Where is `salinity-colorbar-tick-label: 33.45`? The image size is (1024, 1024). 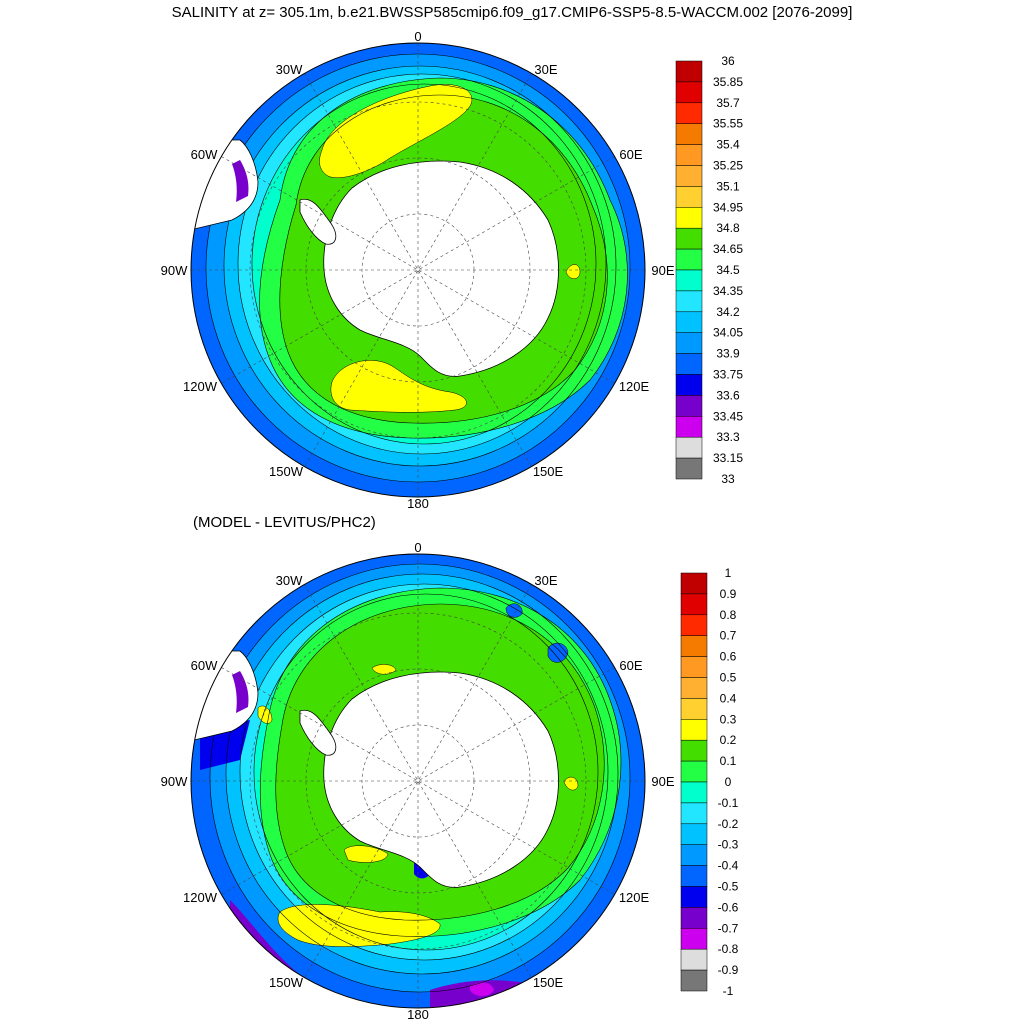
salinity-colorbar-tick-label: 33.45 is located at coordinates (728, 416).